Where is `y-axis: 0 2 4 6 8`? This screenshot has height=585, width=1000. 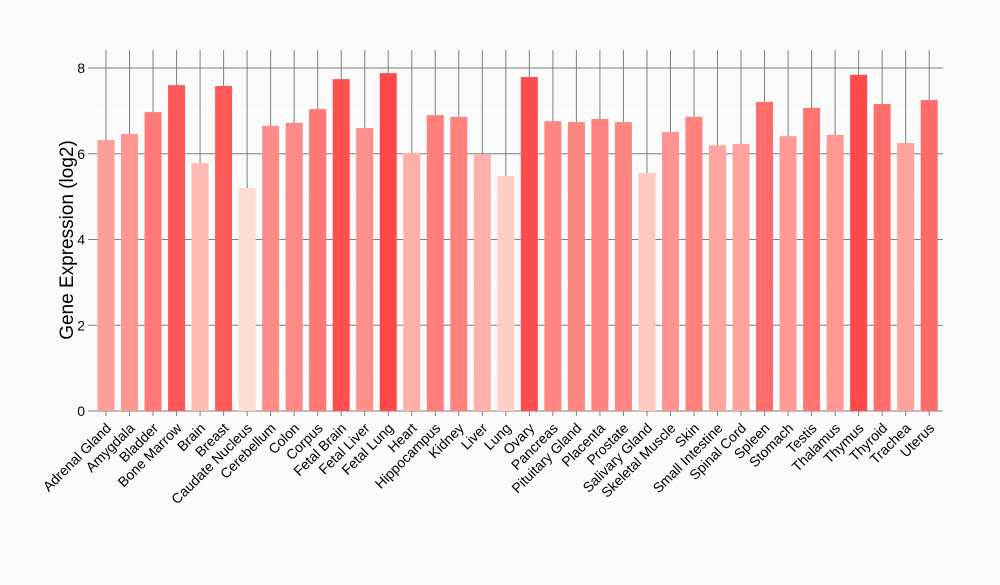 y-axis: 0 2 4 6 8 is located at coordinates (85, 239).